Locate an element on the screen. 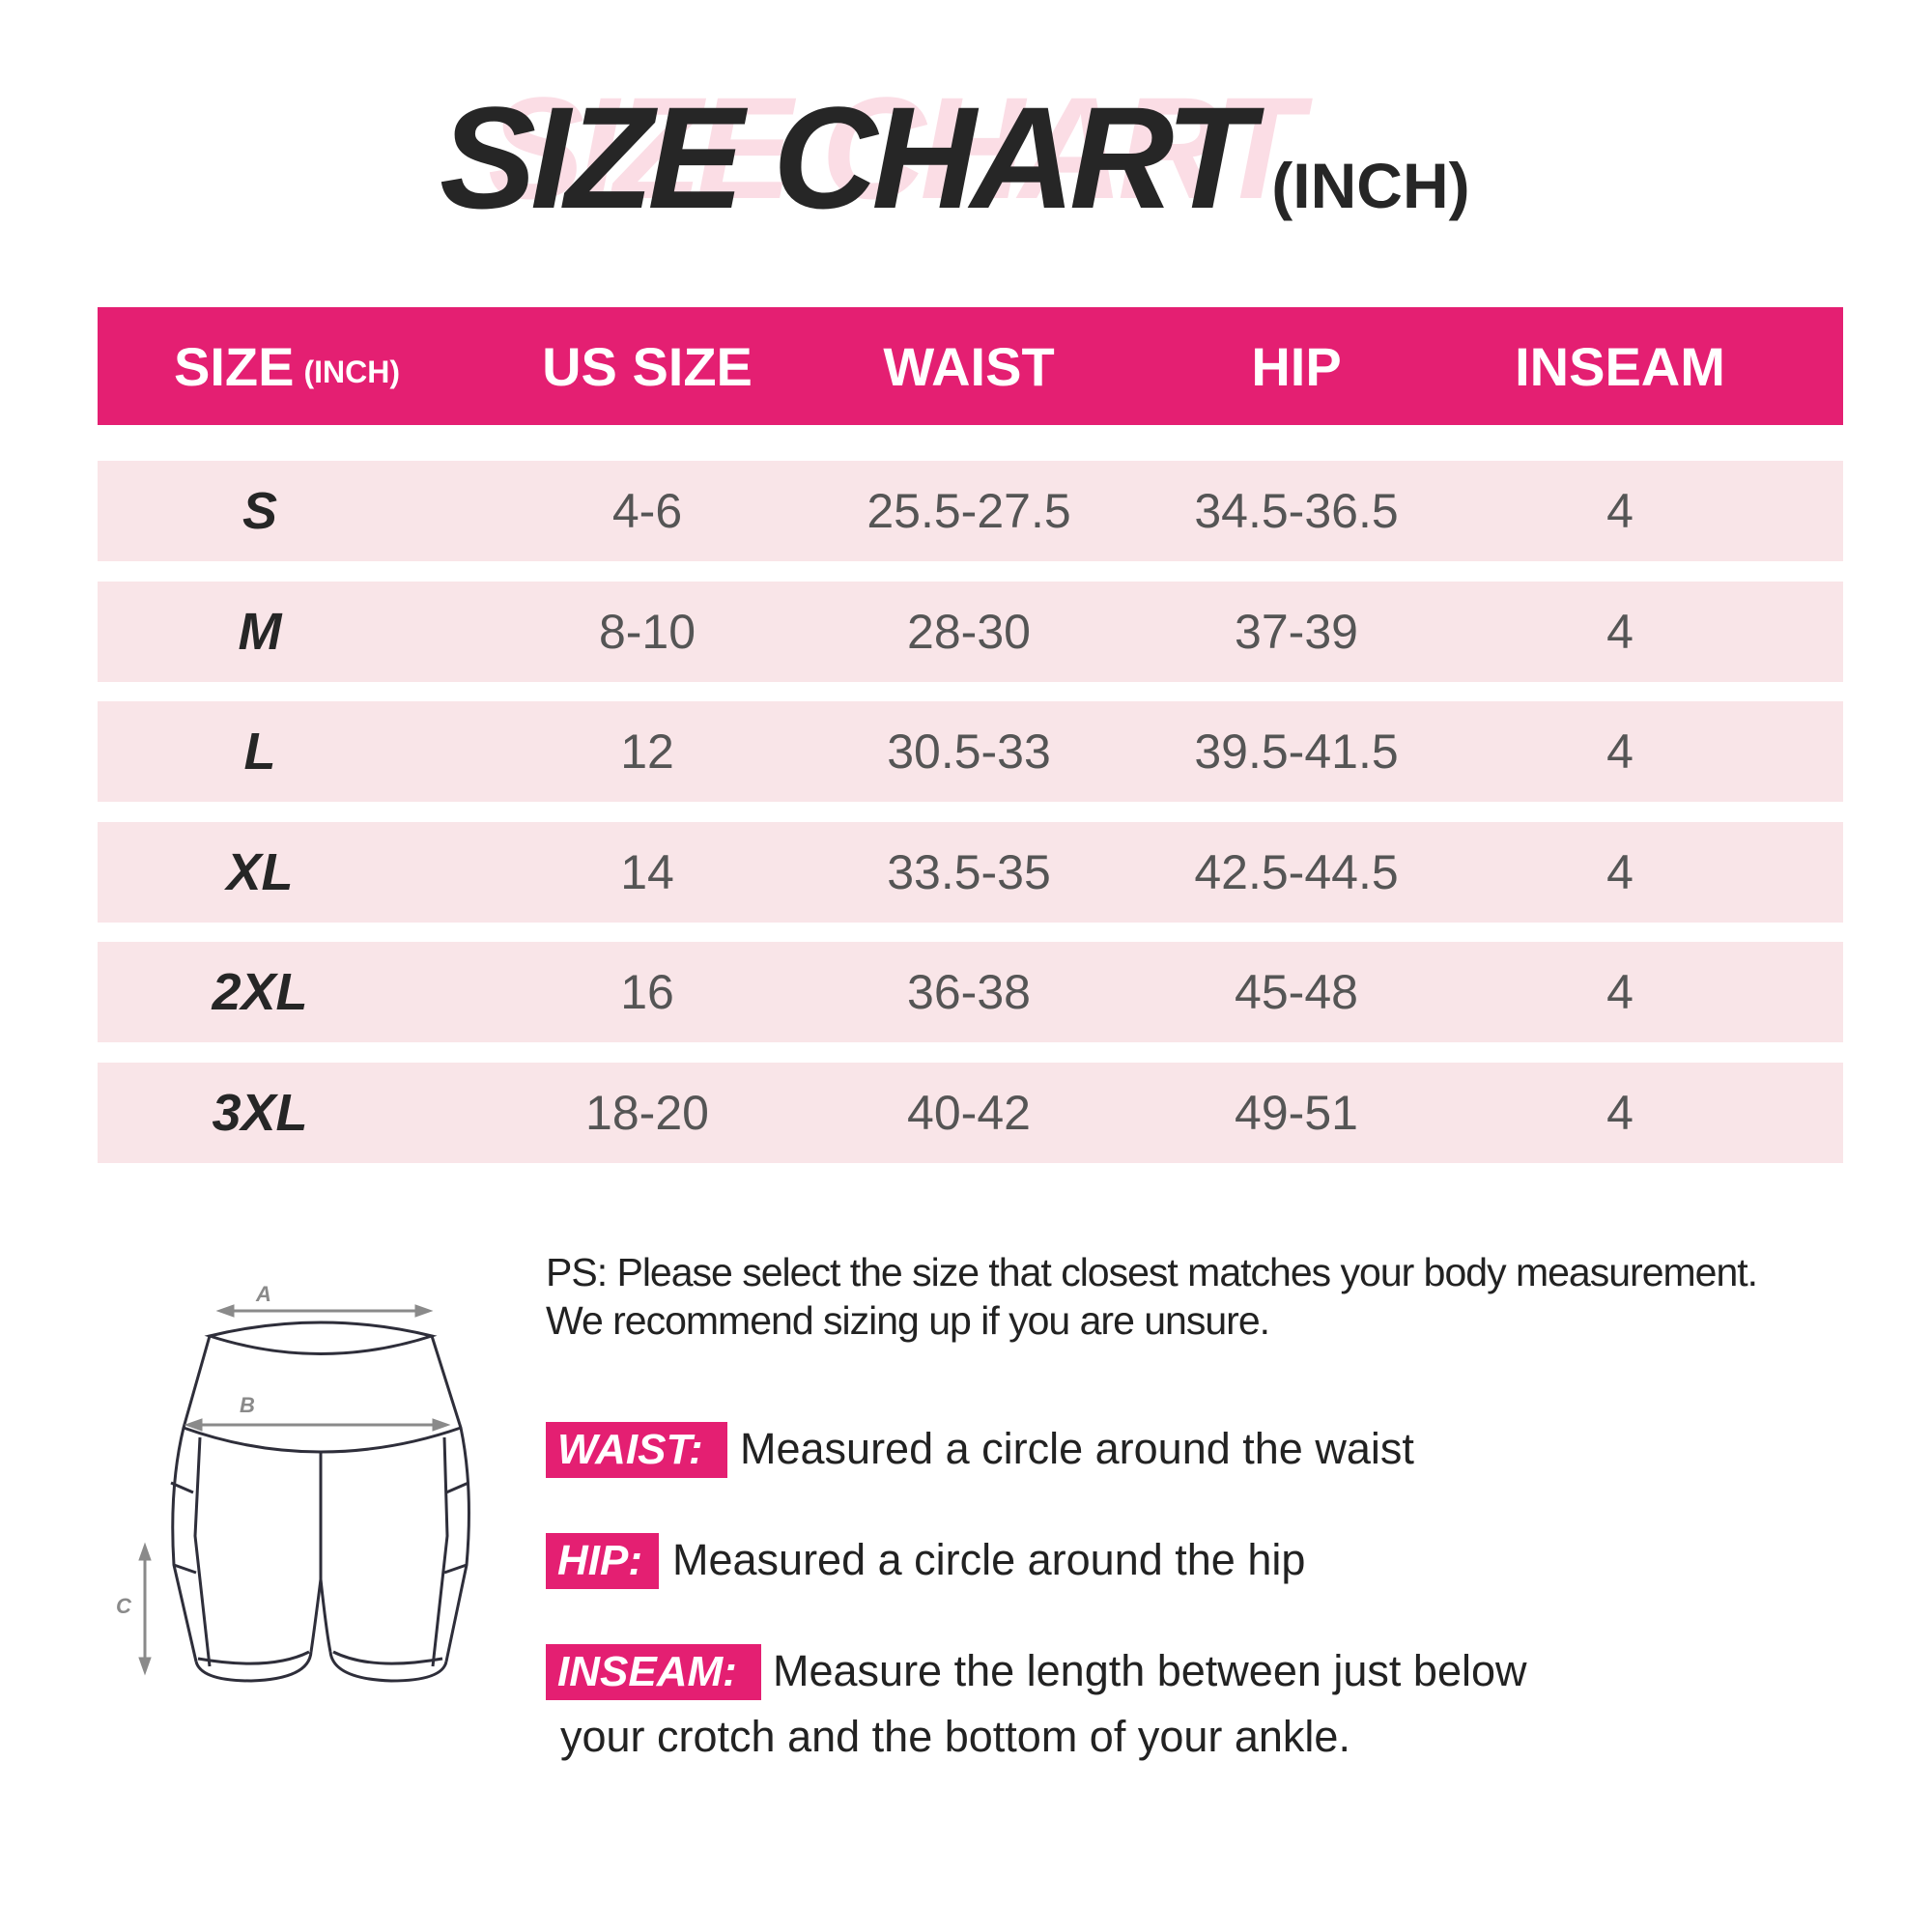 The height and width of the screenshot is (1932, 1932). cell-hip: 42.5-44.5 is located at coordinates (1296, 871).